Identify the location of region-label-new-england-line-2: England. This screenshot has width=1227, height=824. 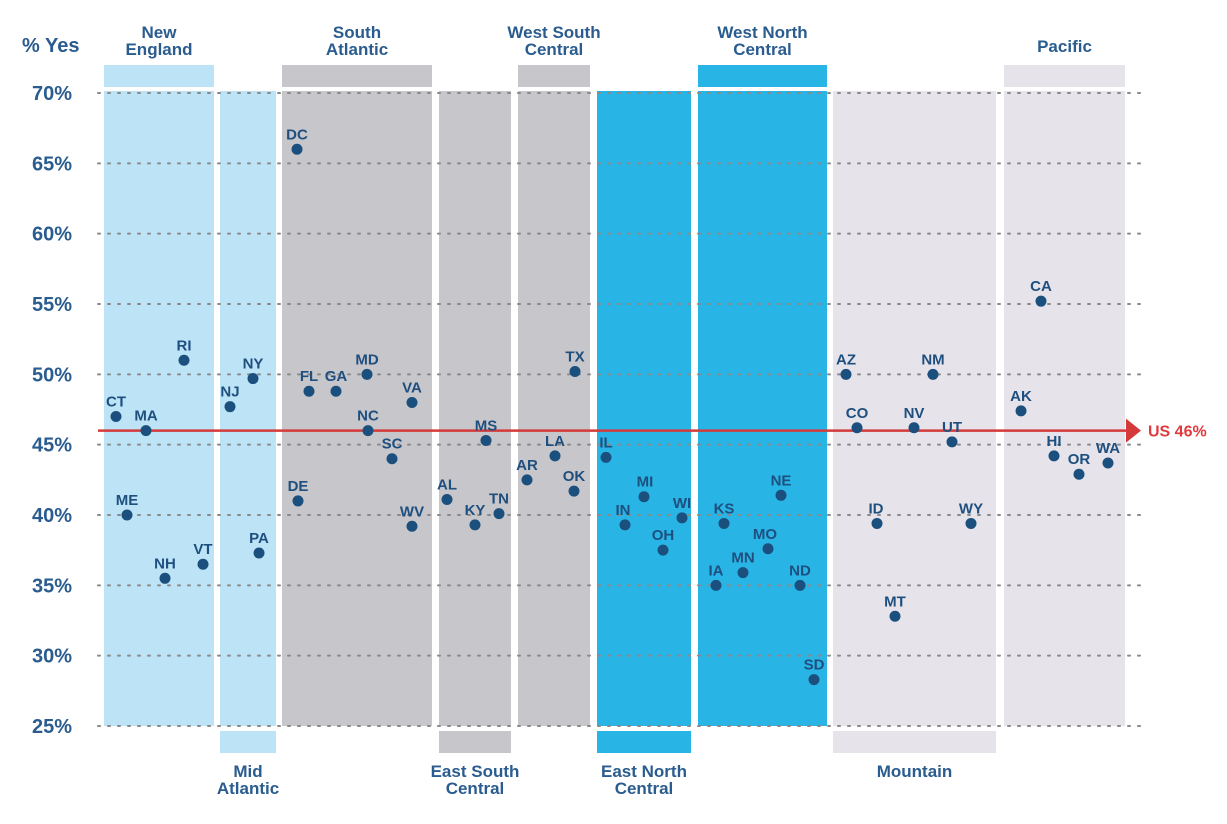
(158, 49).